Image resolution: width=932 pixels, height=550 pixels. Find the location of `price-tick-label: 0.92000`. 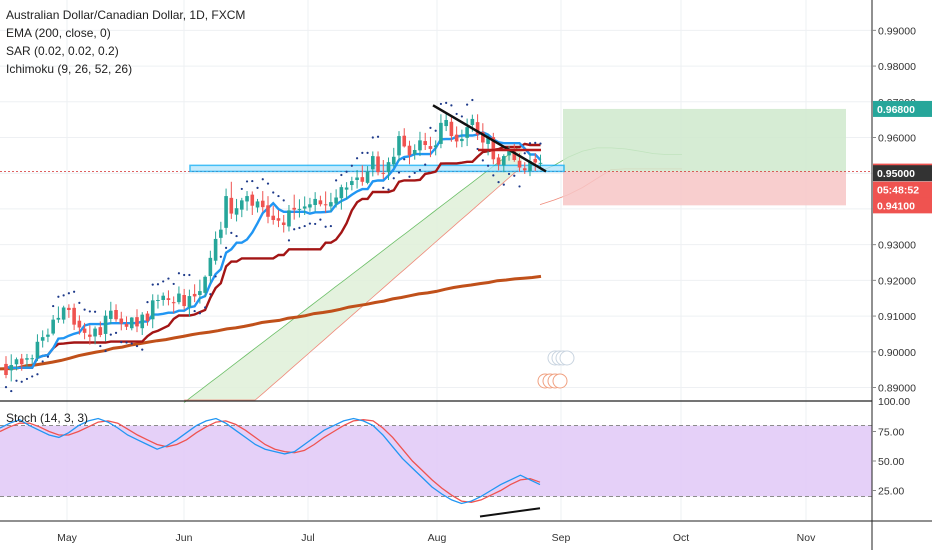

price-tick-label: 0.92000 is located at coordinates (897, 281).